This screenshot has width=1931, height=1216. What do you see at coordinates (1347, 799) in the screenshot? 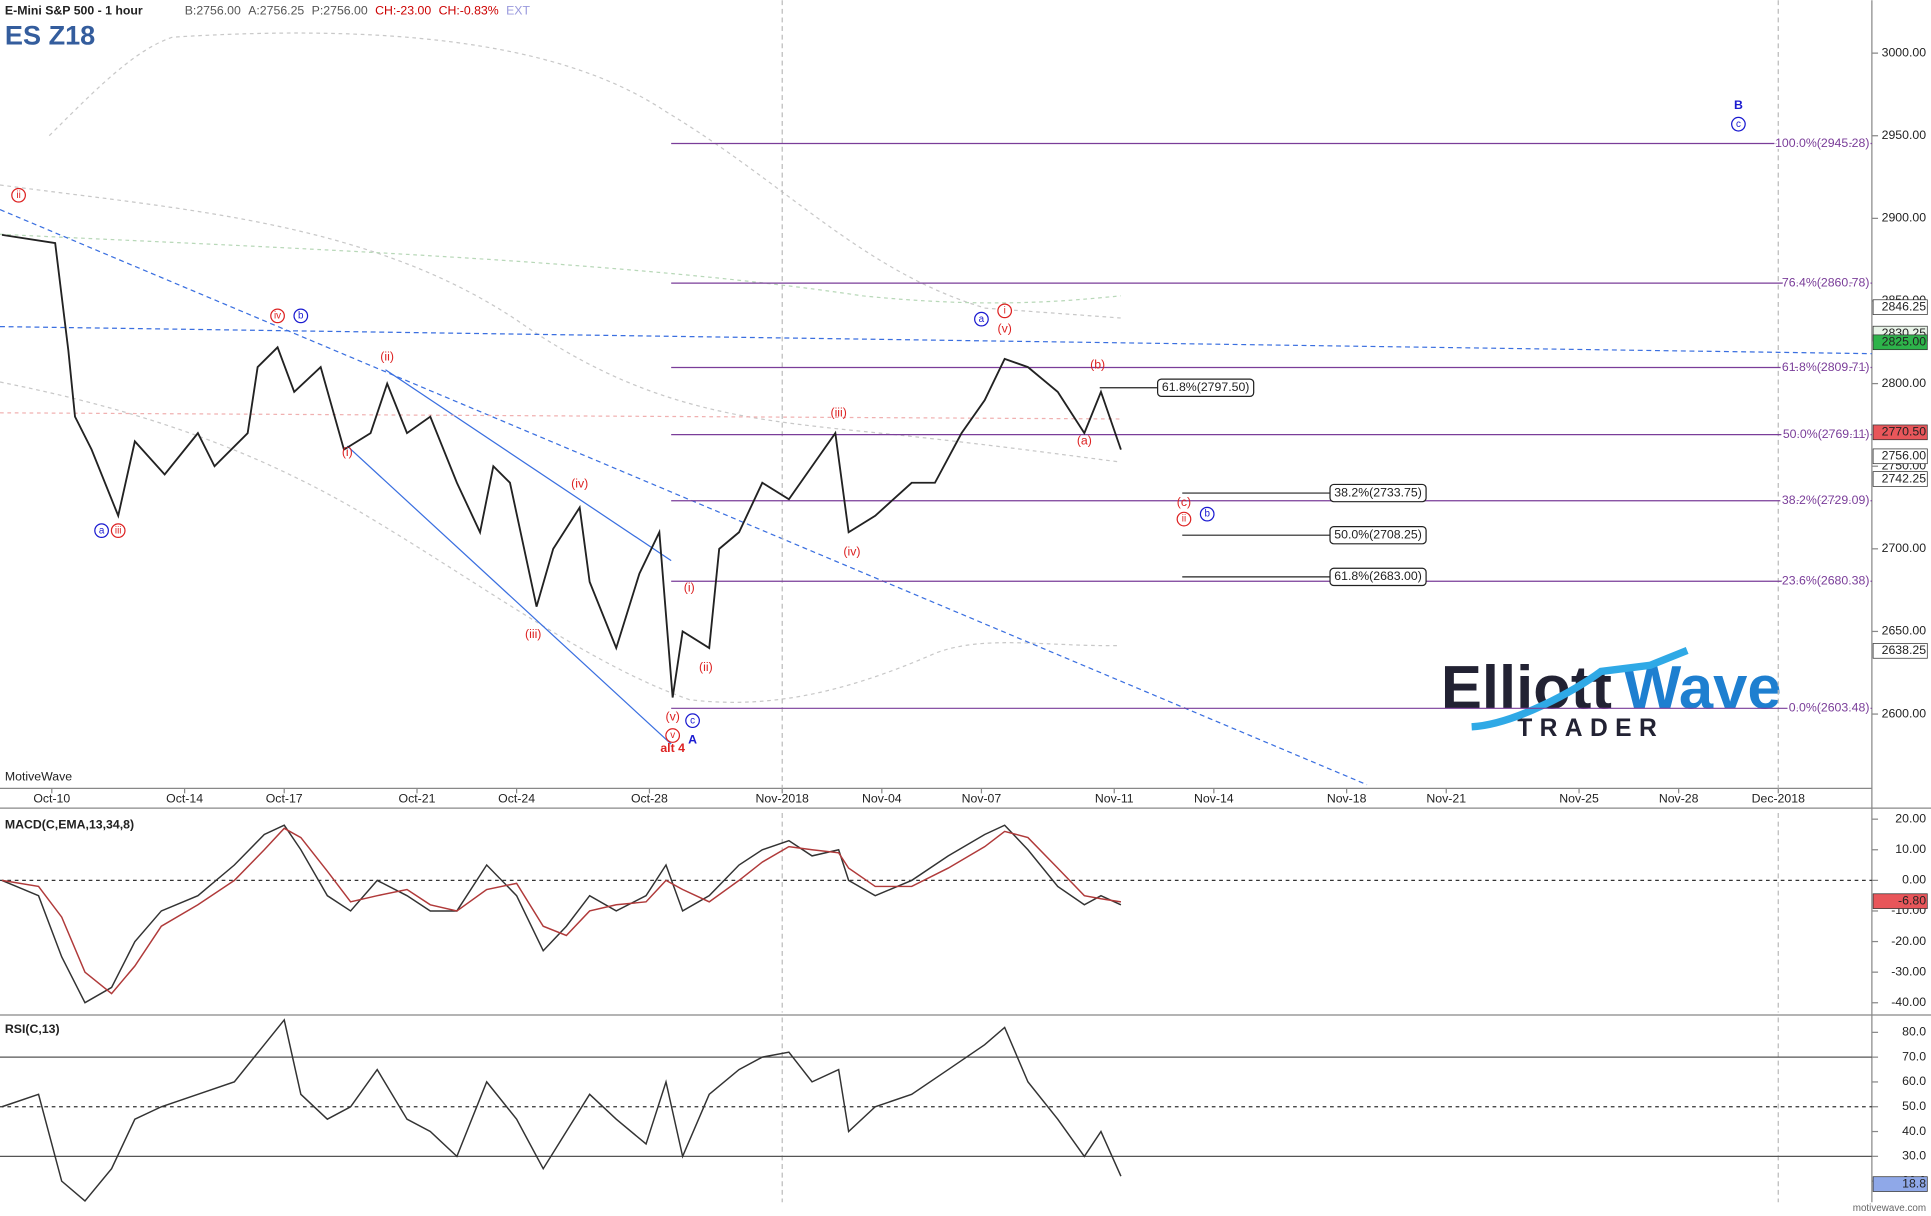
I see `x-tick-label: Nov-18` at bounding box center [1347, 799].